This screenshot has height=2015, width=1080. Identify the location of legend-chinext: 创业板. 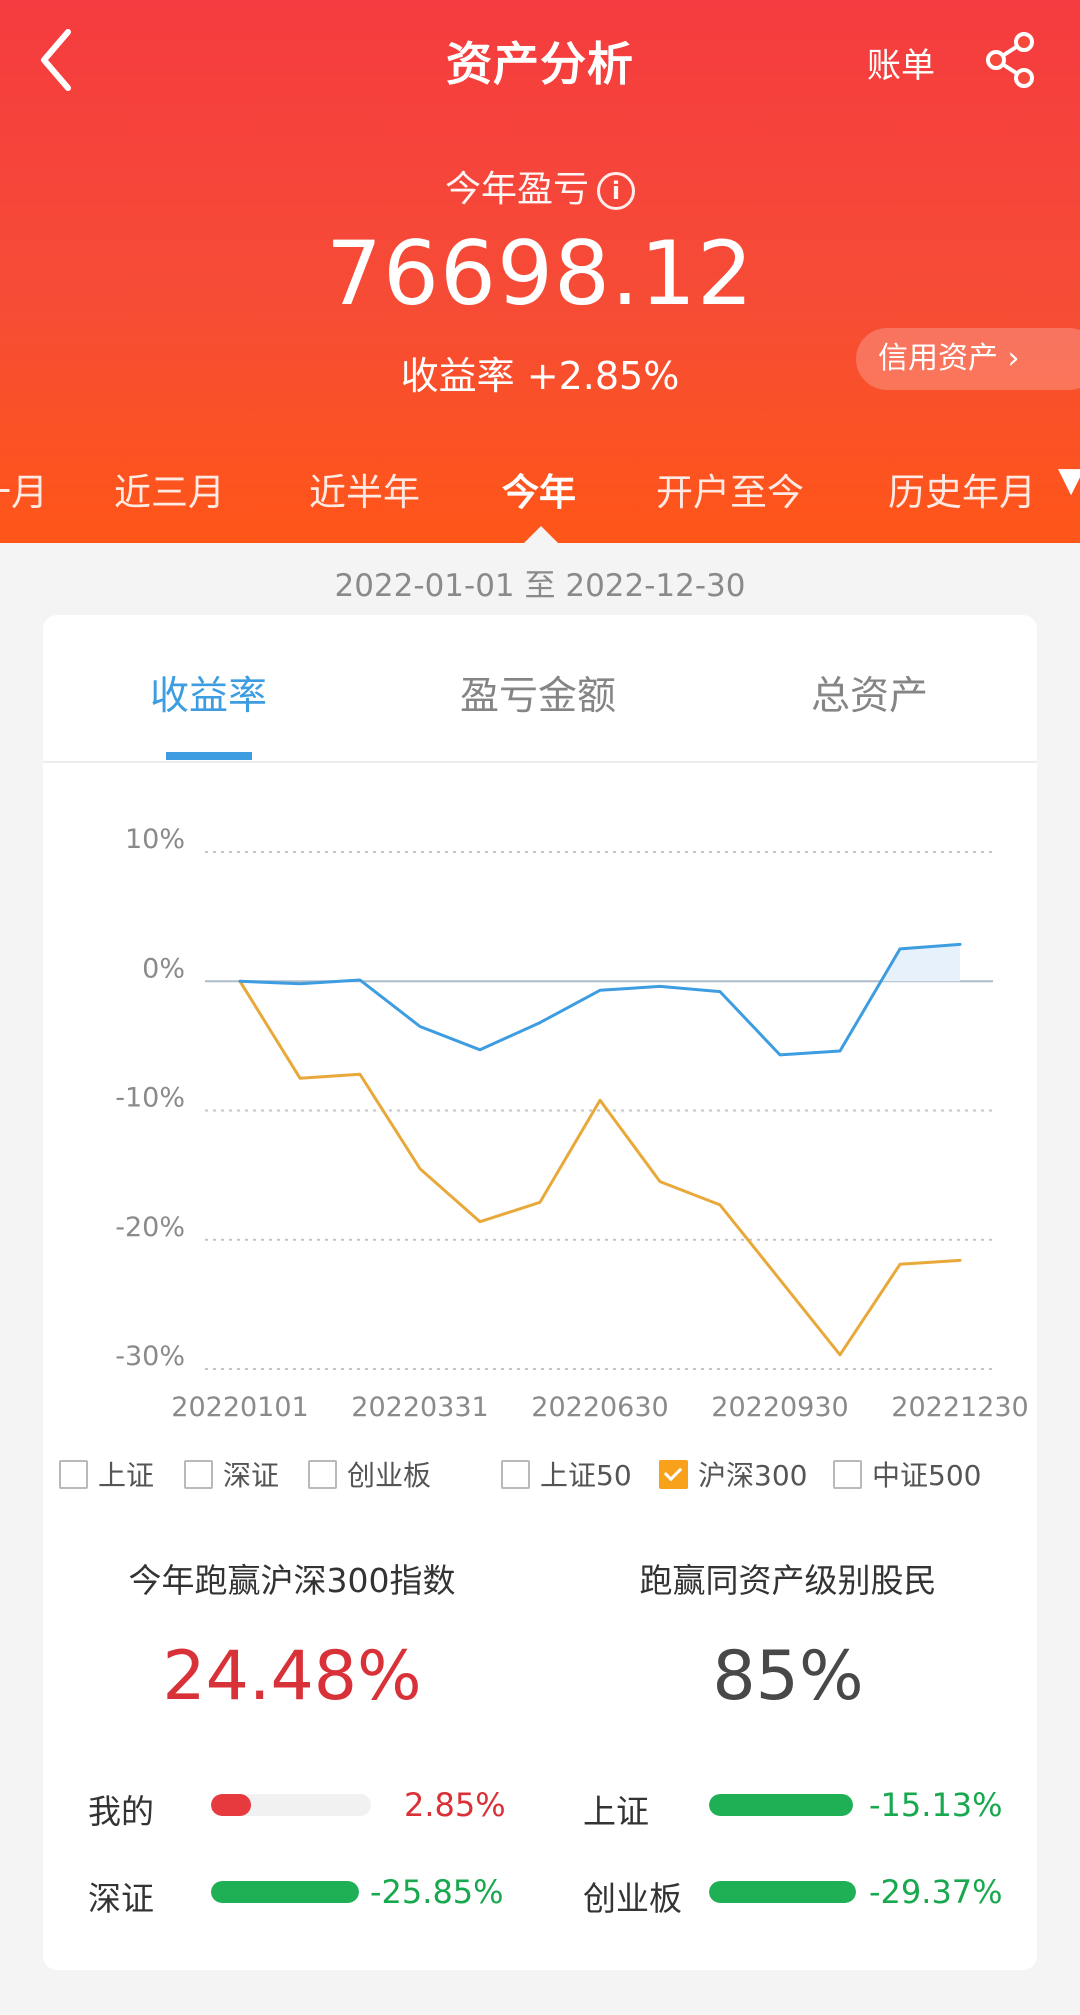
(369, 1476).